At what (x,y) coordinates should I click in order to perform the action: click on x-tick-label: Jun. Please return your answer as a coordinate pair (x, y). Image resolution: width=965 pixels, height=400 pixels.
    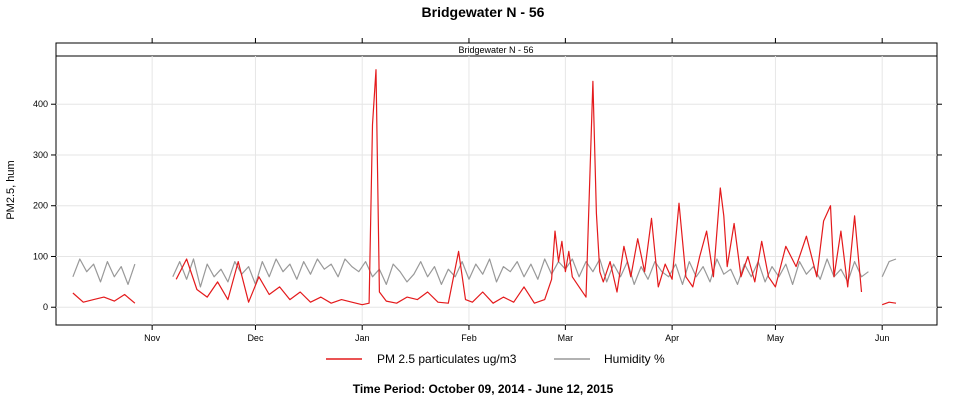
    Looking at the image, I should click on (882, 338).